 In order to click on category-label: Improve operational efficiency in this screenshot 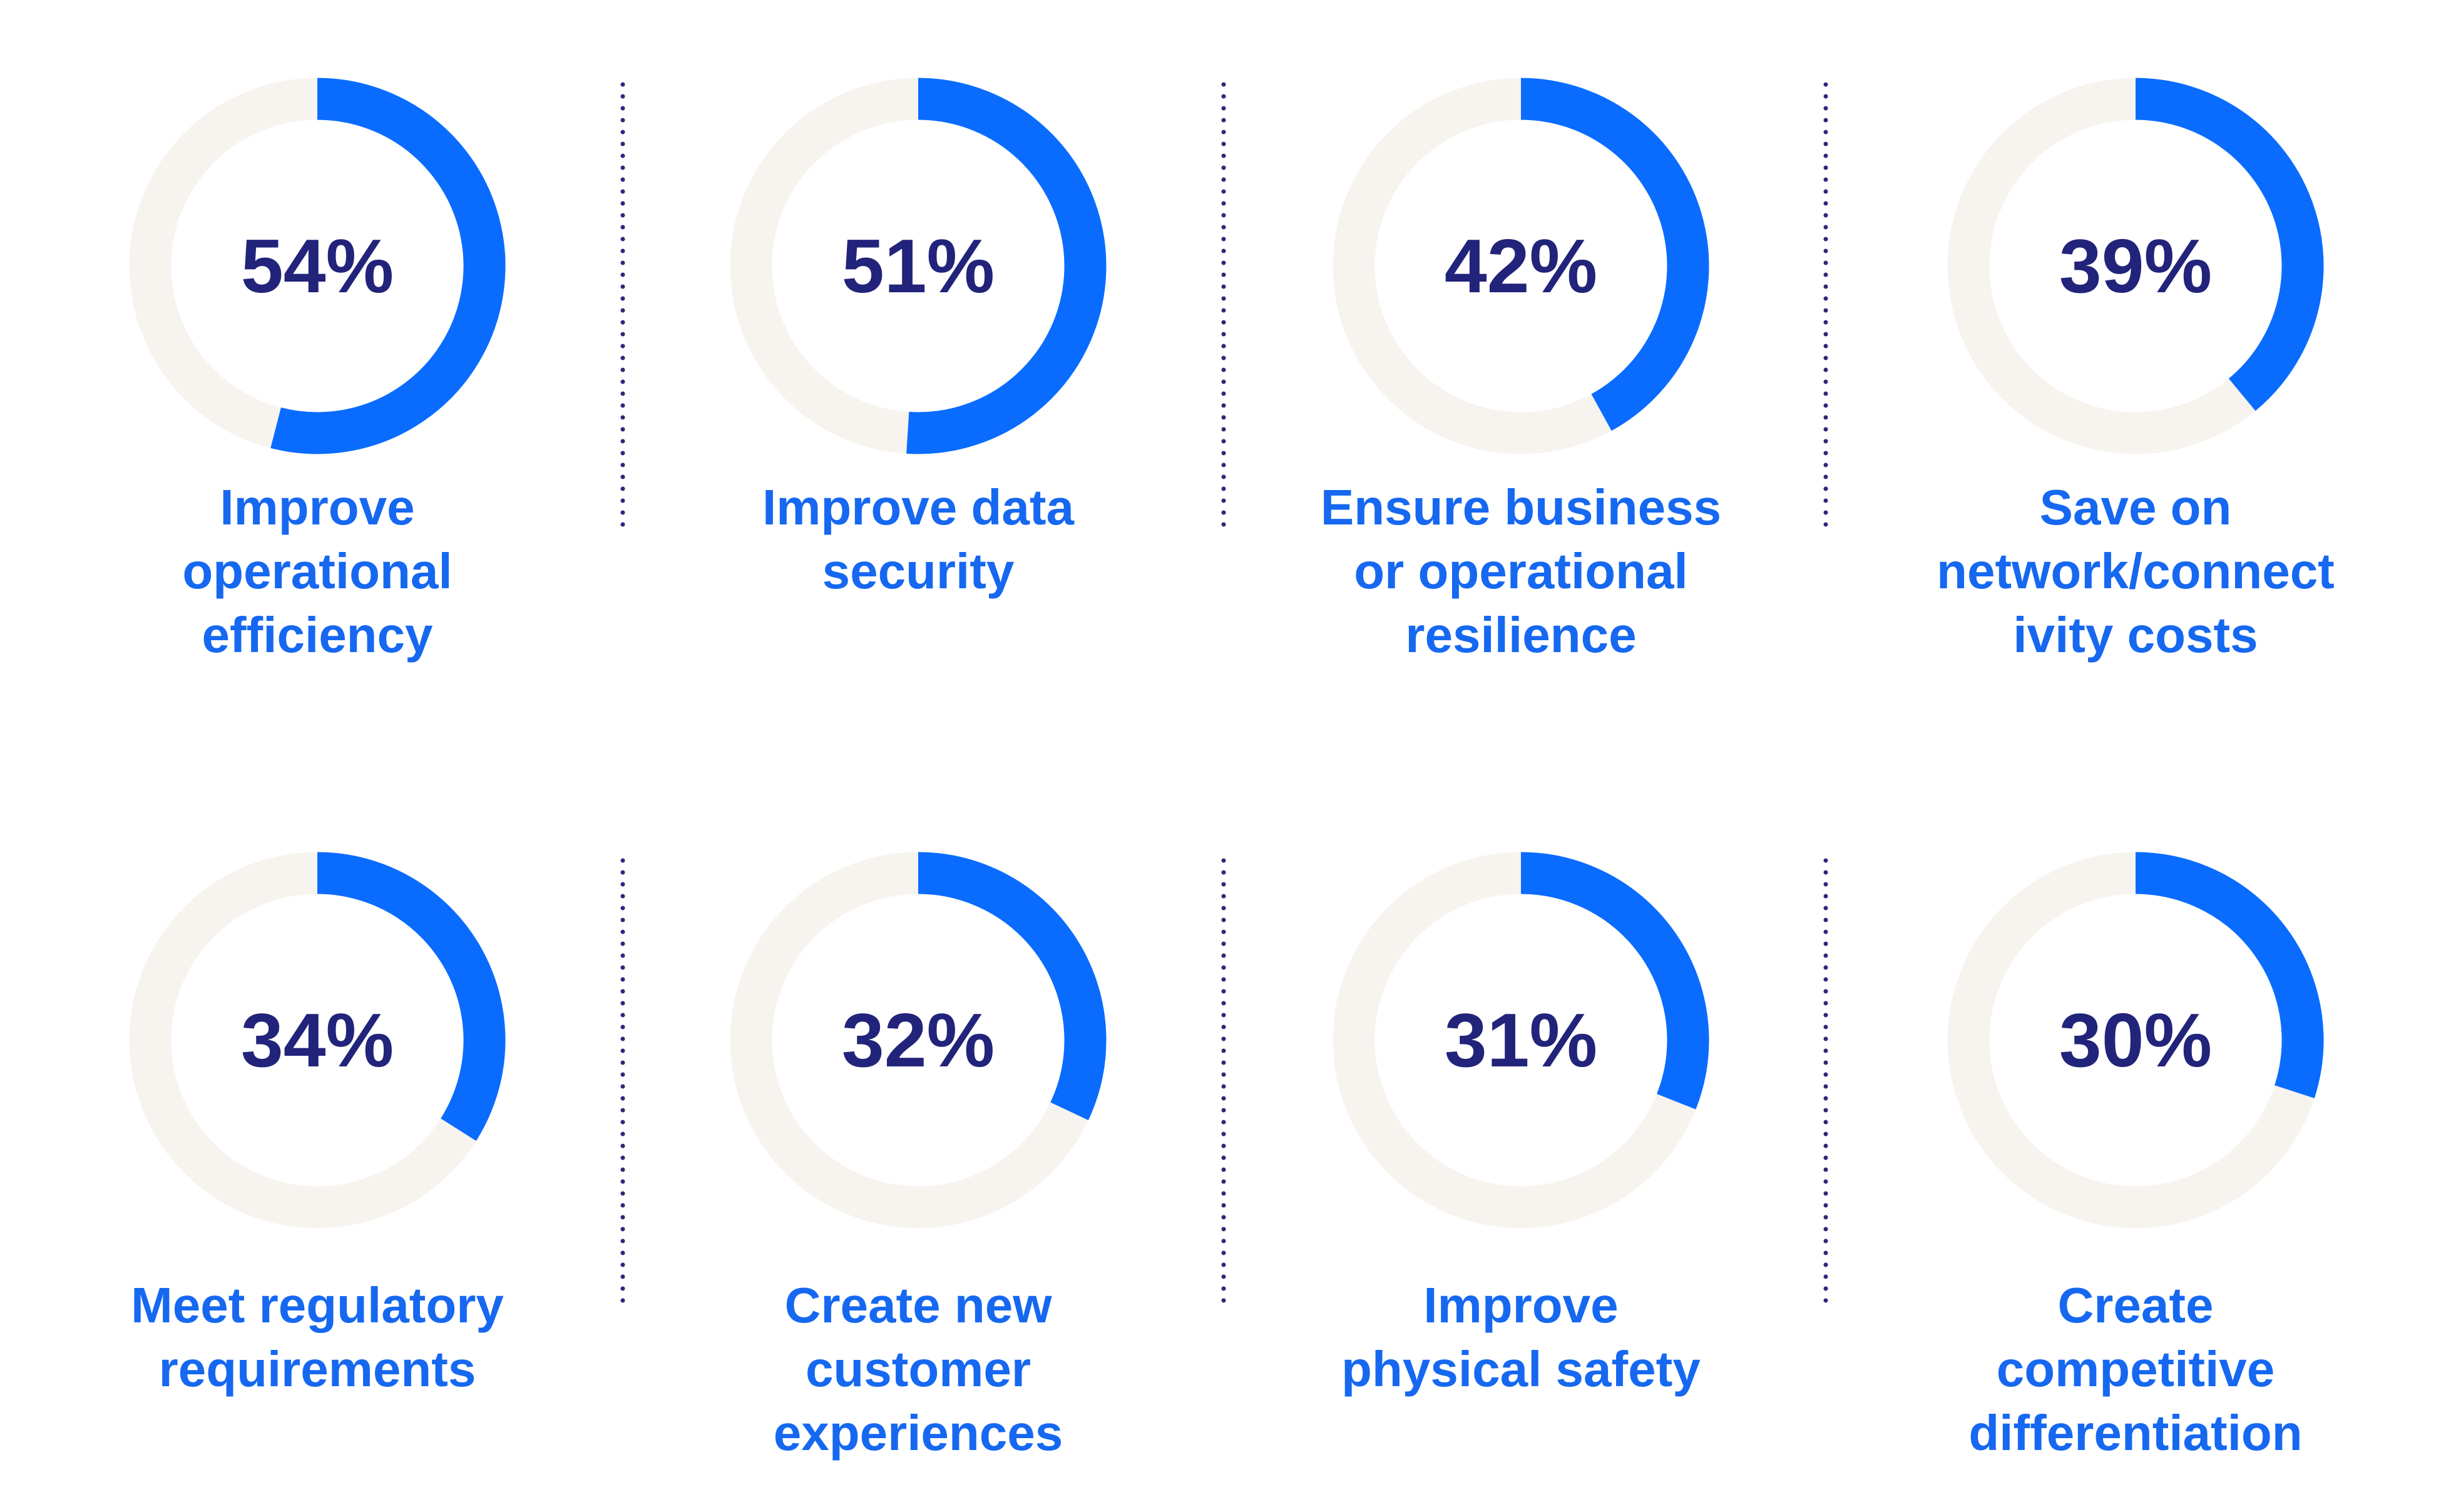, I will do `click(317, 571)`.